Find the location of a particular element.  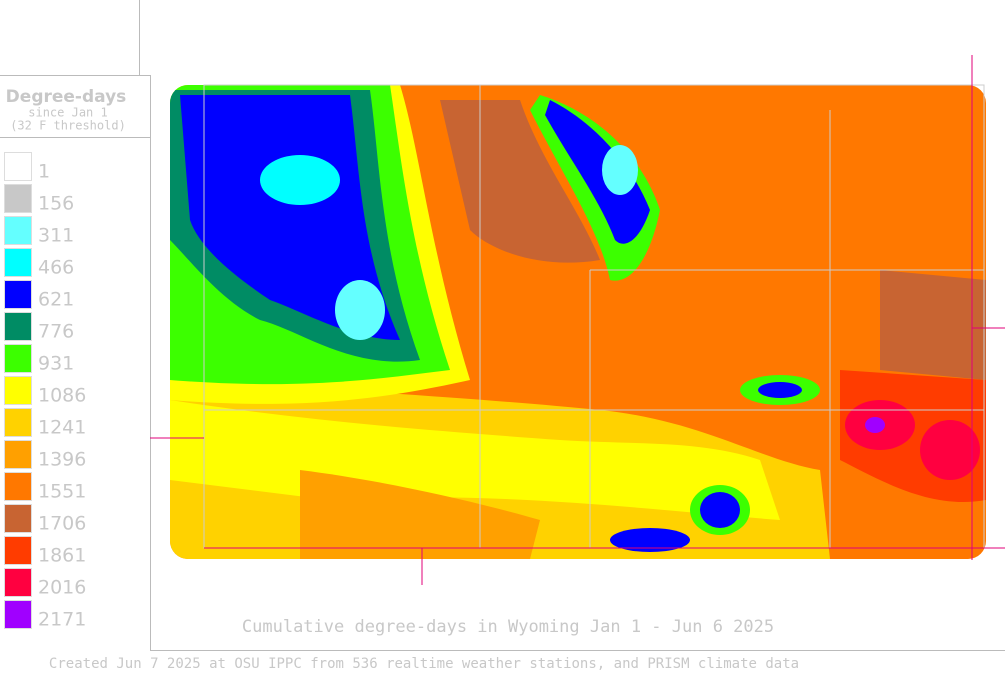

legend-label: 1241 is located at coordinates (62, 428).